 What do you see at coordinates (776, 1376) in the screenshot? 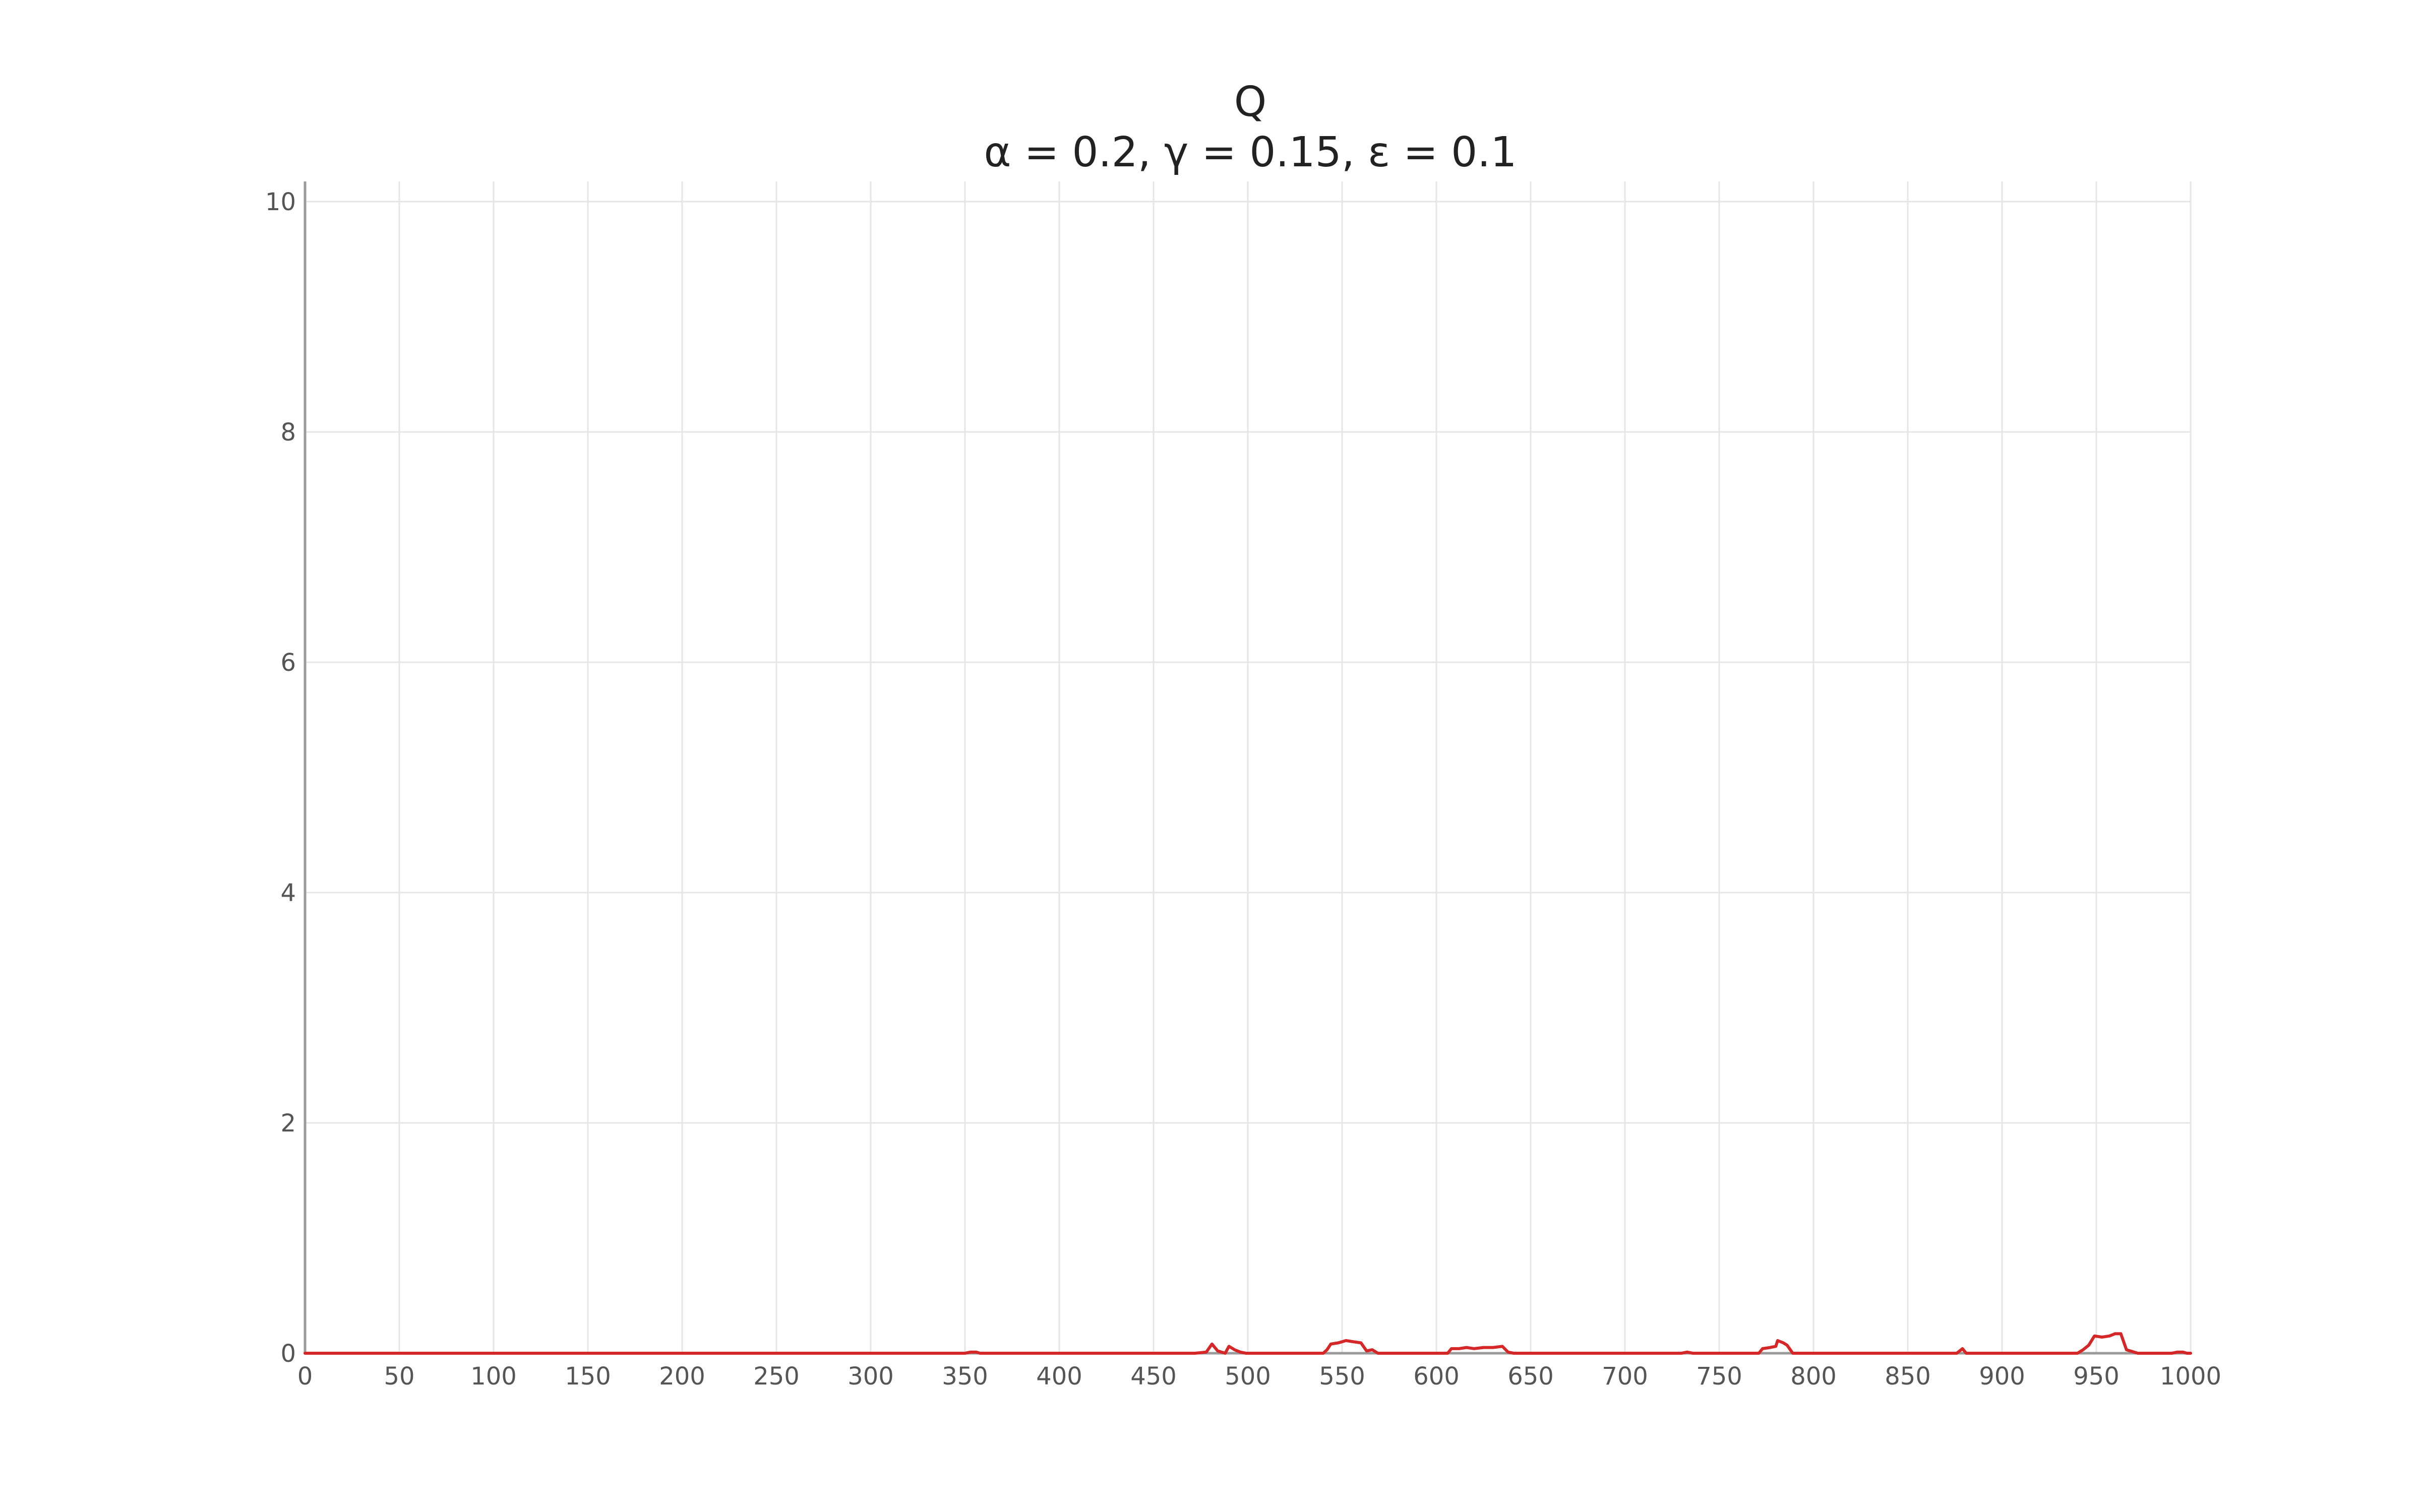
I see `x-tick-label: 250` at bounding box center [776, 1376].